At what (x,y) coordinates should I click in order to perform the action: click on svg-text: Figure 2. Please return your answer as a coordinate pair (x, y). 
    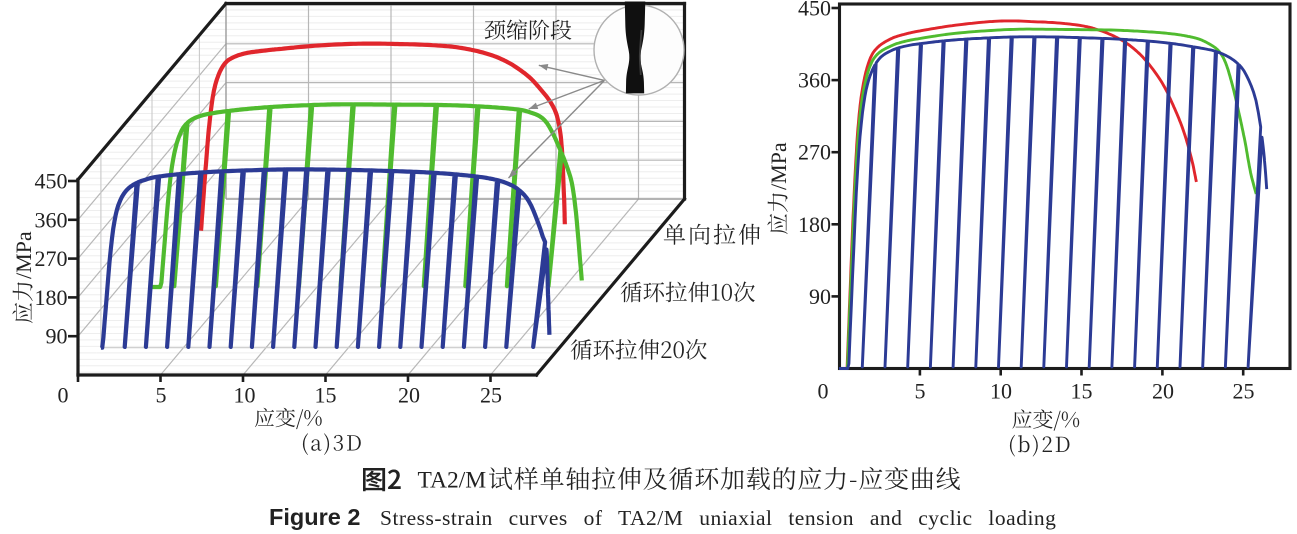
    Looking at the image, I should click on (314, 517).